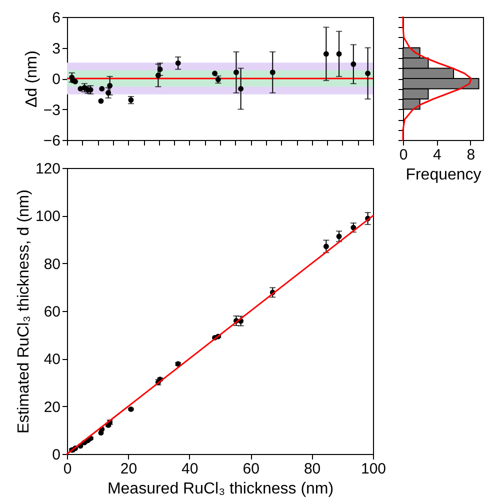  Describe the element at coordinates (31, 79) in the screenshot. I see `y-axis-title: Δd (nm)` at that location.